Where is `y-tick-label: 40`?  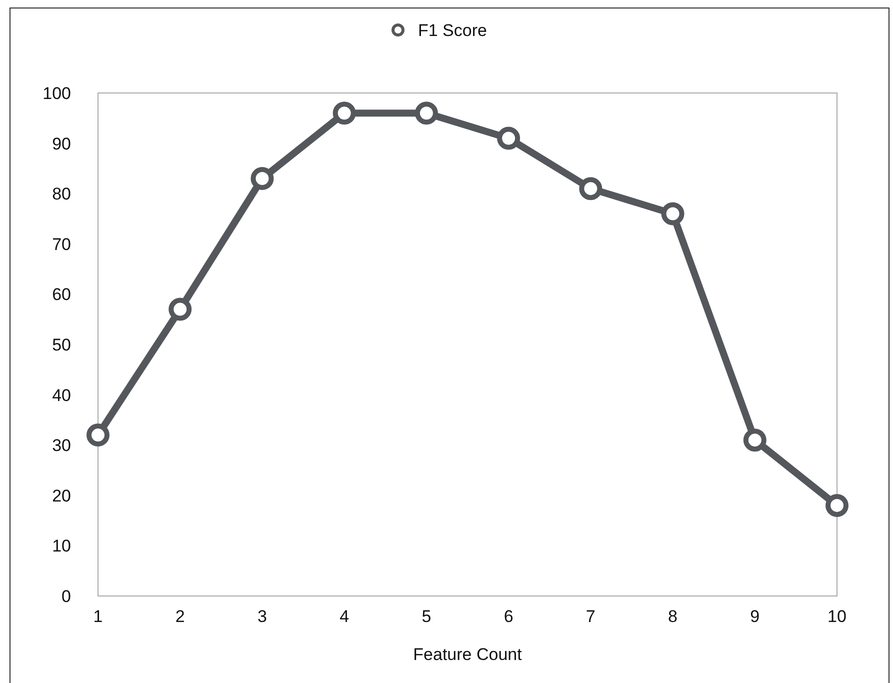
y-tick-label: 40 is located at coordinates (61, 395).